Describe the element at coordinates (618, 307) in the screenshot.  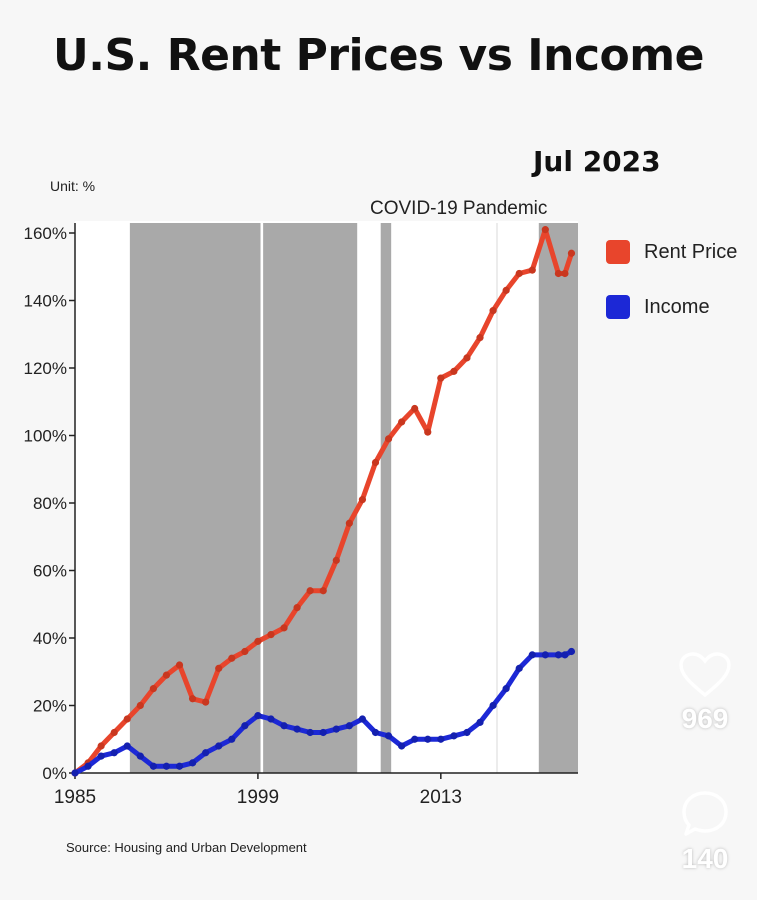
I see `legend-swatch-income` at that location.